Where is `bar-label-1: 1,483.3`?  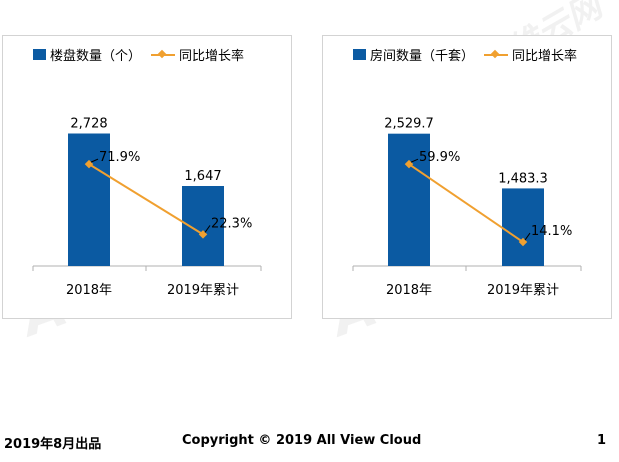
bar-label-1: 1,483.3 is located at coordinates (523, 178).